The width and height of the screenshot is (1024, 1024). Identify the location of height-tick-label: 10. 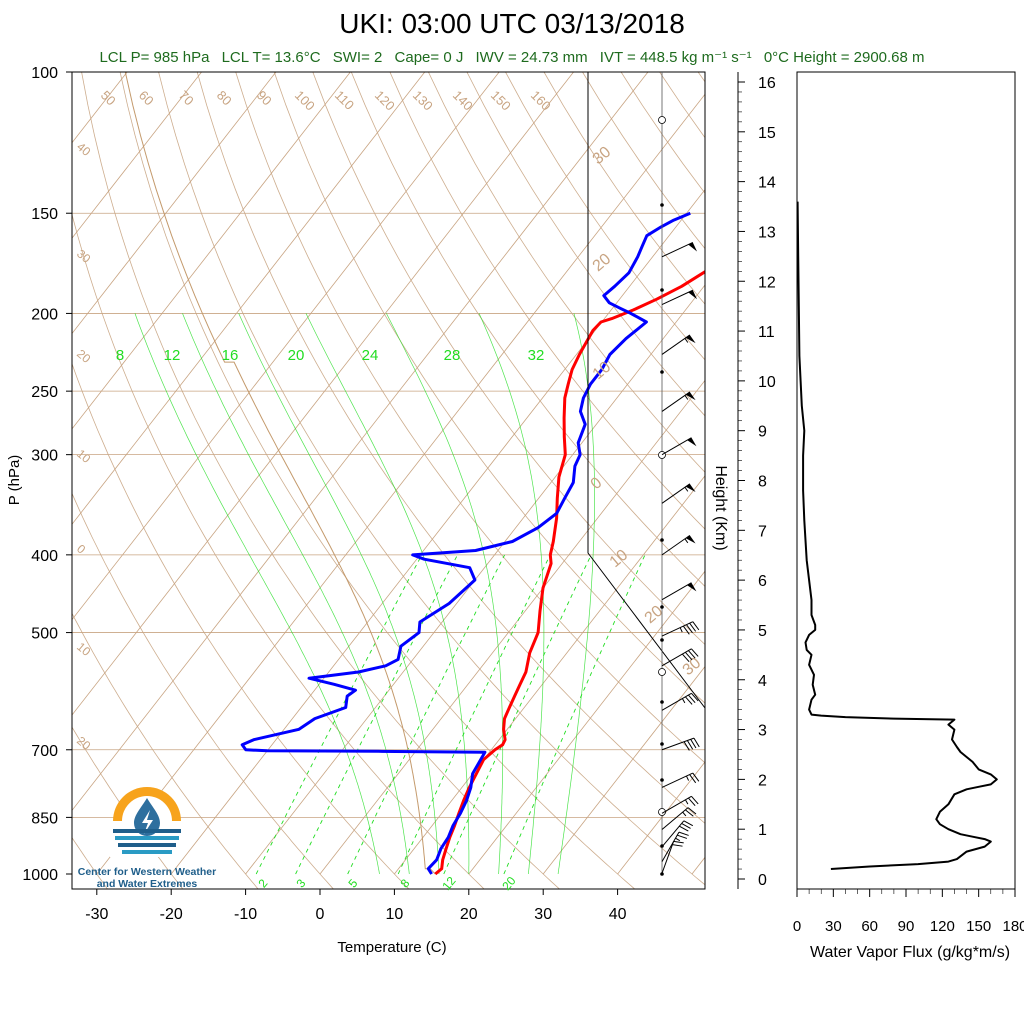
(767, 382).